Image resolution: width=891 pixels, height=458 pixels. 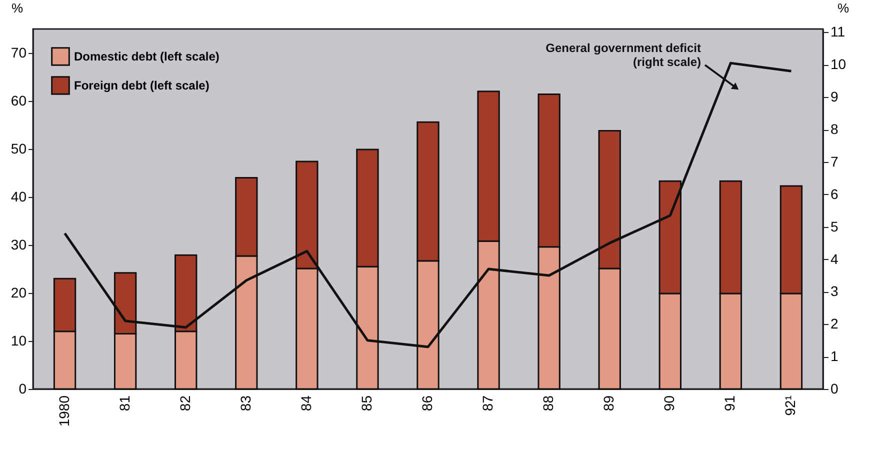 What do you see at coordinates (366, 403) in the screenshot?
I see `x-tick-label: 85` at bounding box center [366, 403].